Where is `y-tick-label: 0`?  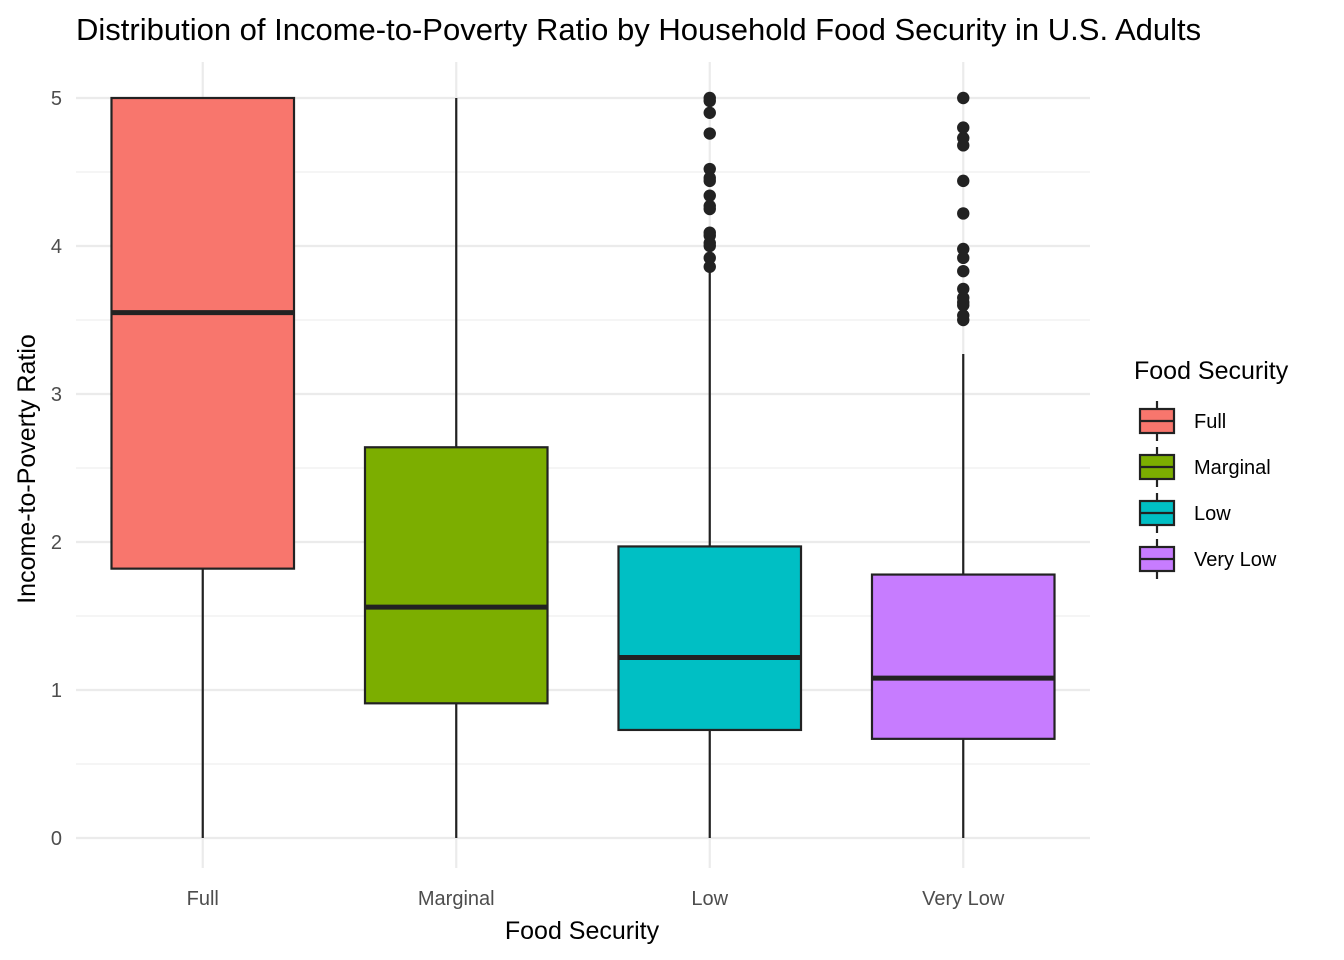 y-tick-label: 0 is located at coordinates (56, 839).